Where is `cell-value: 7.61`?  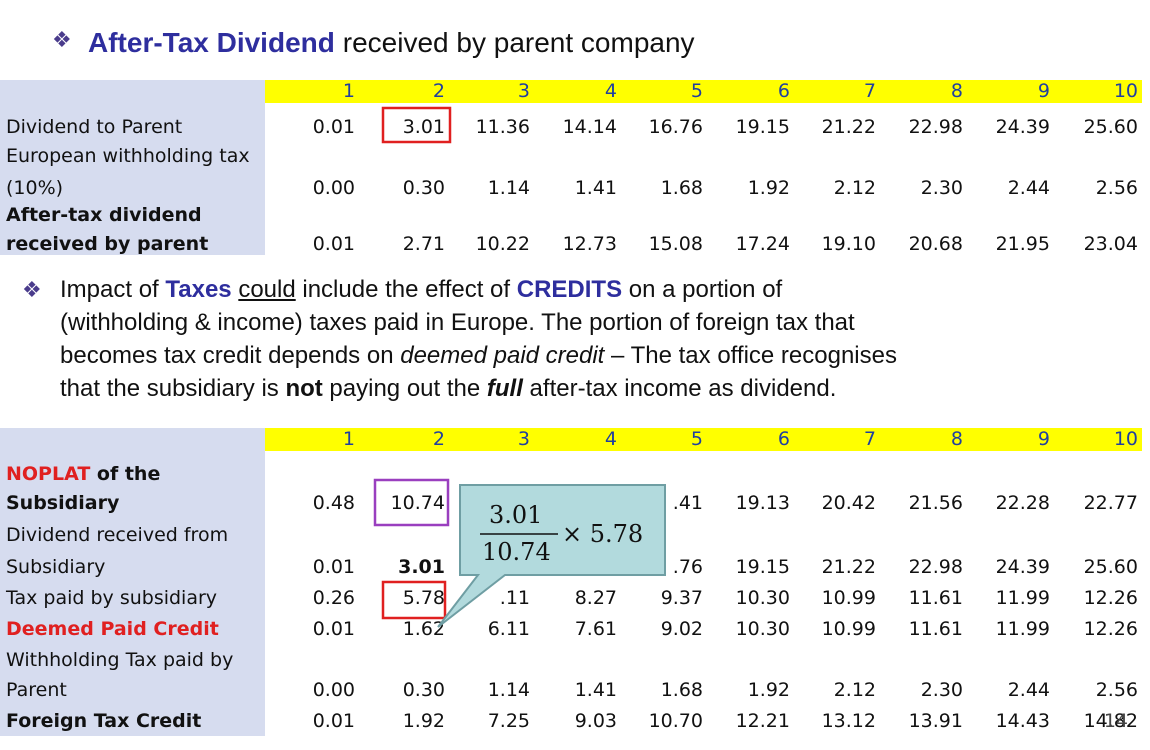
cell-value: 7.61 is located at coordinates (595, 629).